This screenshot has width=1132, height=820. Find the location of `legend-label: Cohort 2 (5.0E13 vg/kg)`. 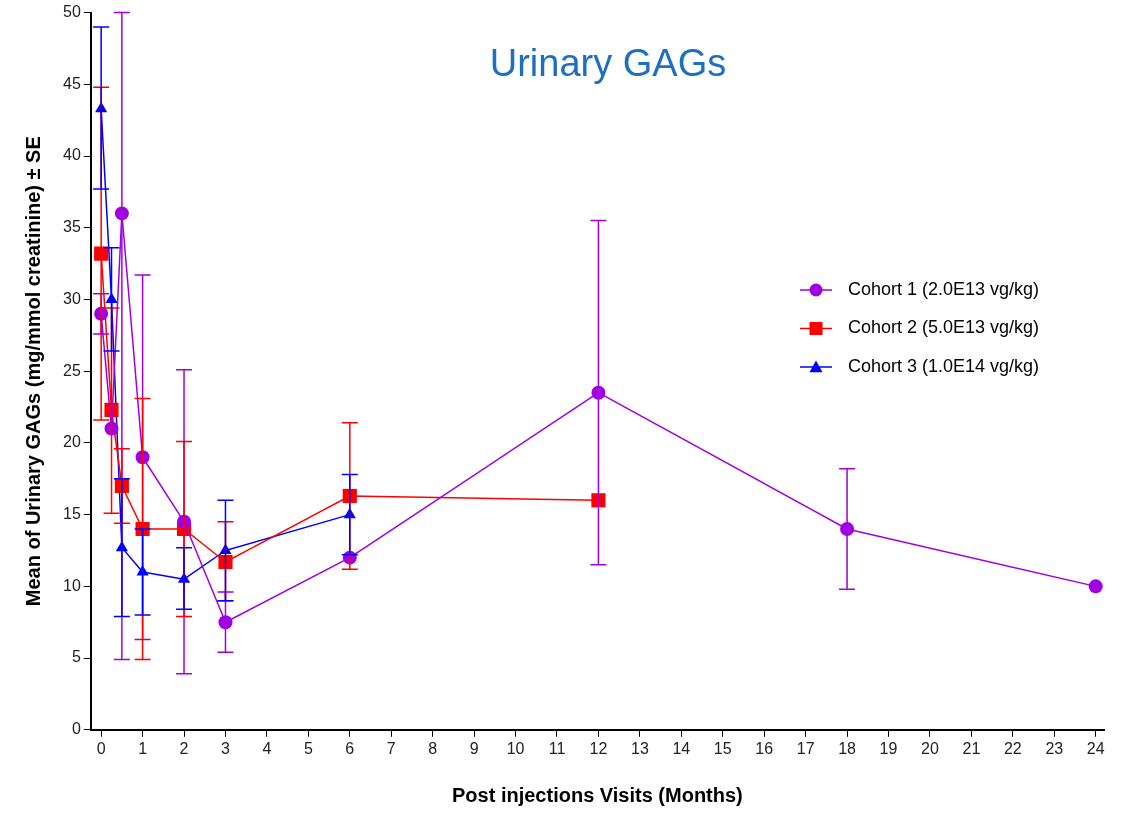

legend-label: Cohort 2 (5.0E13 vg/kg) is located at coordinates (944, 327).